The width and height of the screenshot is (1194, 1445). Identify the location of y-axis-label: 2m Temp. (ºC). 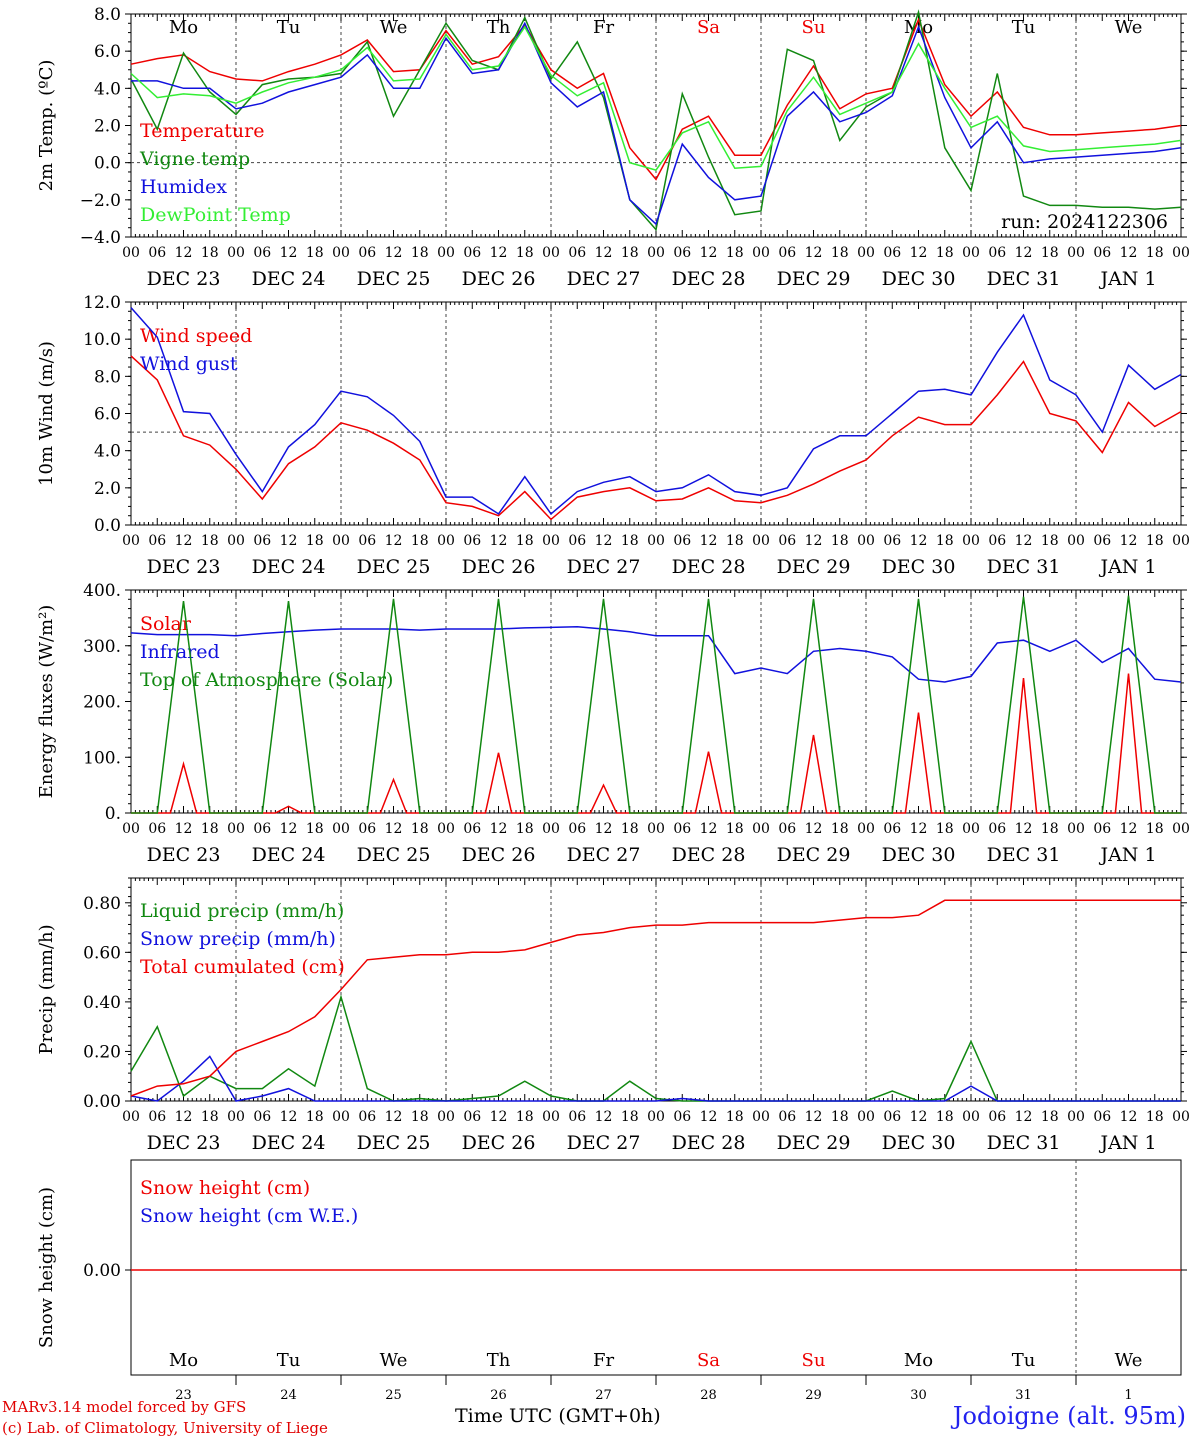
(46, 126).